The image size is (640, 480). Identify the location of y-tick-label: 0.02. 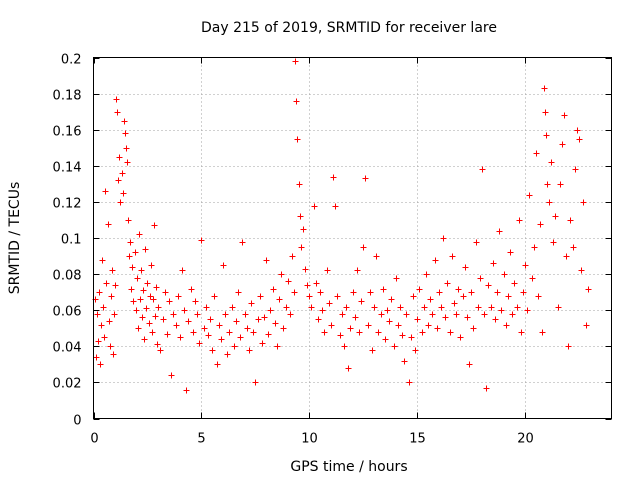
(67, 384).